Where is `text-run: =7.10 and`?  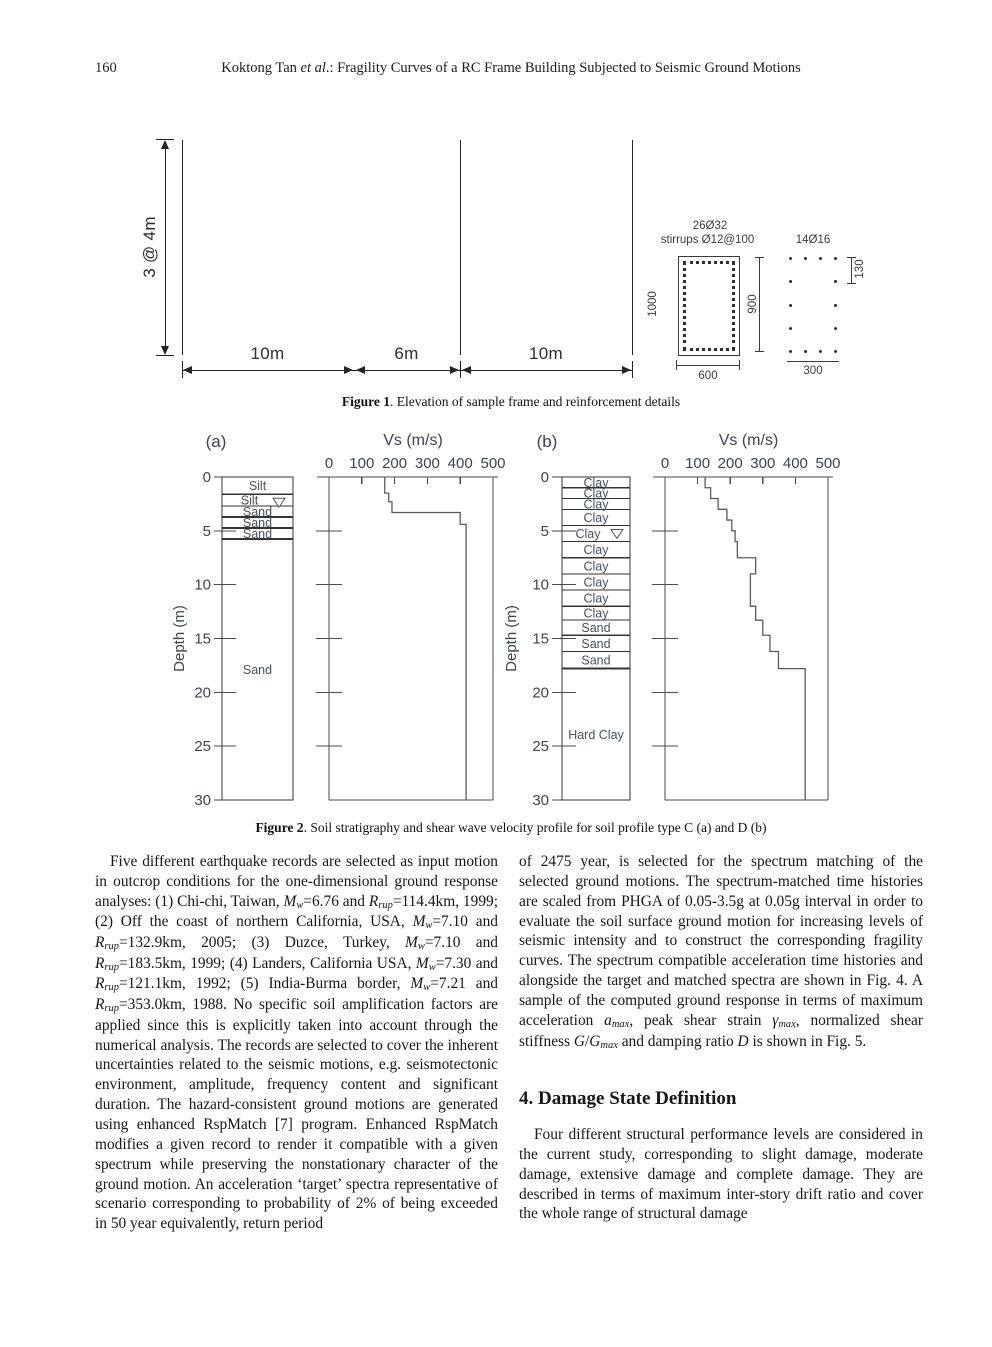
text-run: =7.10 and is located at coordinates (465, 922).